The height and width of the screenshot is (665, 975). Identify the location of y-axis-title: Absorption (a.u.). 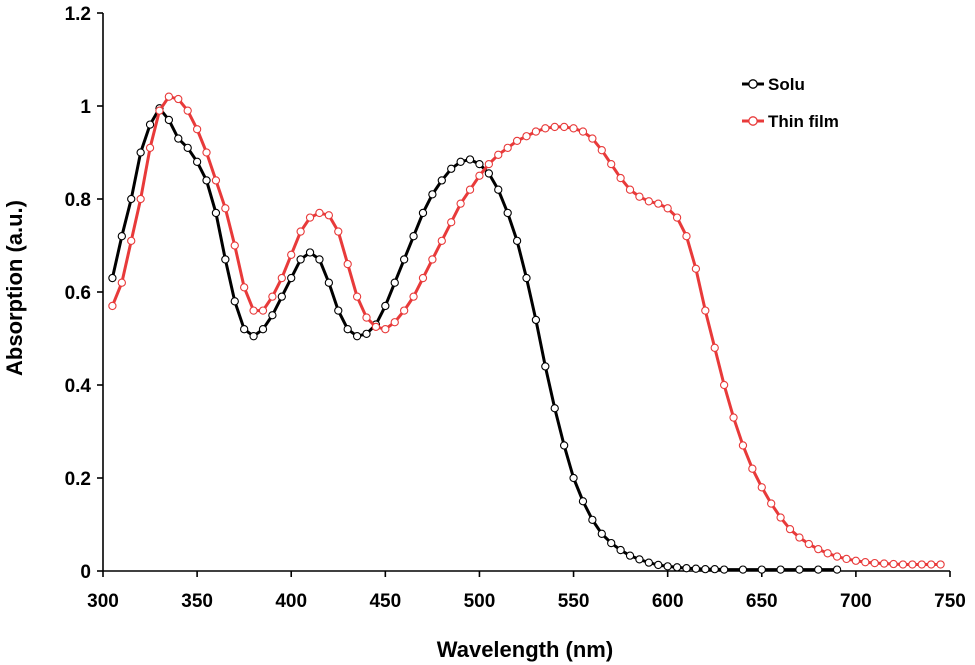
(14, 288).